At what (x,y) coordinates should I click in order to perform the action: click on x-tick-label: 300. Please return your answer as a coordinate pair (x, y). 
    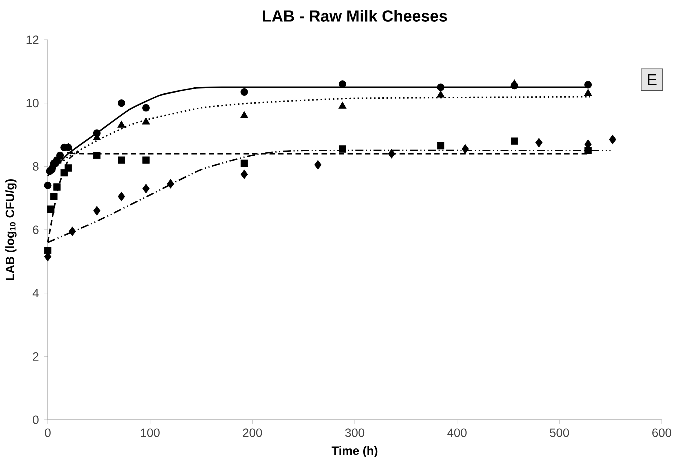
    Looking at the image, I should click on (355, 433).